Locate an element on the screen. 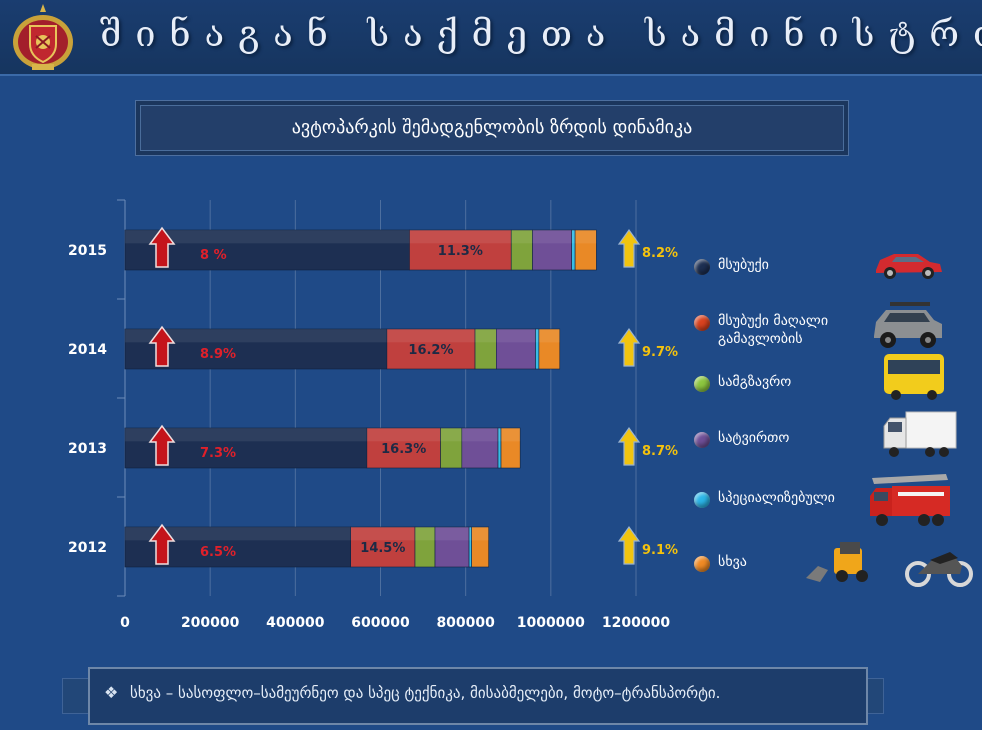  x-tick-label: 1000000 is located at coordinates (551, 623).